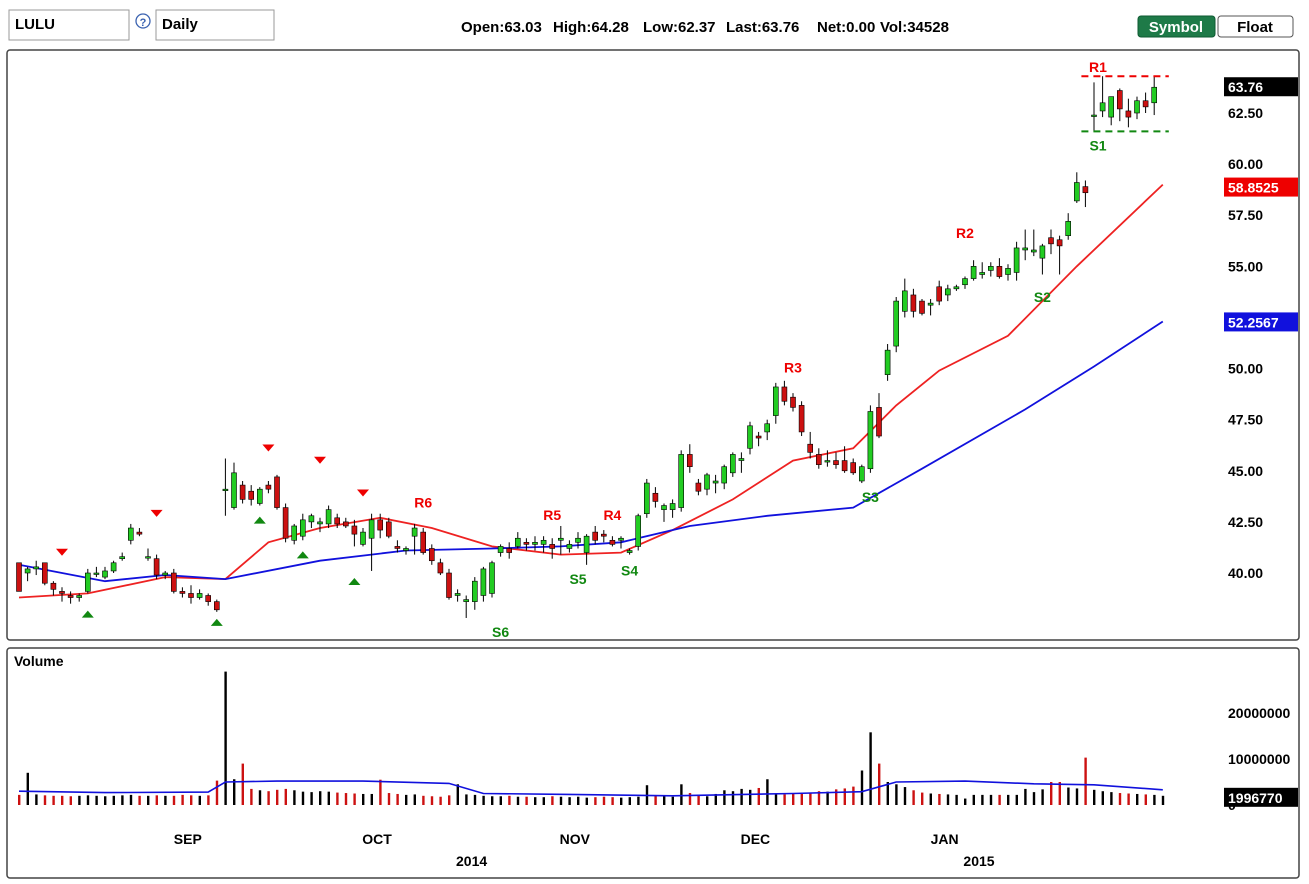  I want to click on help-button: ?, so click(143, 21).